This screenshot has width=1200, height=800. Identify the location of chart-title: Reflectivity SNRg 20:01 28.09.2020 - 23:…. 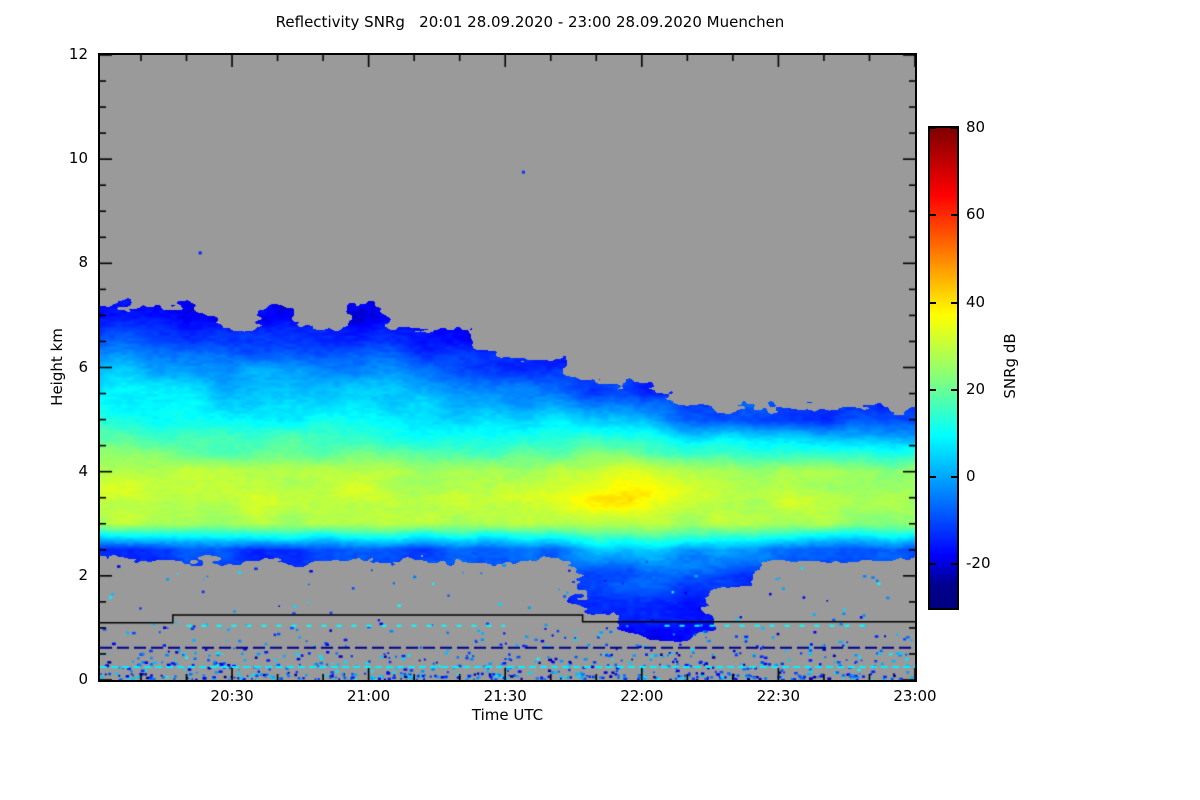
(530, 22).